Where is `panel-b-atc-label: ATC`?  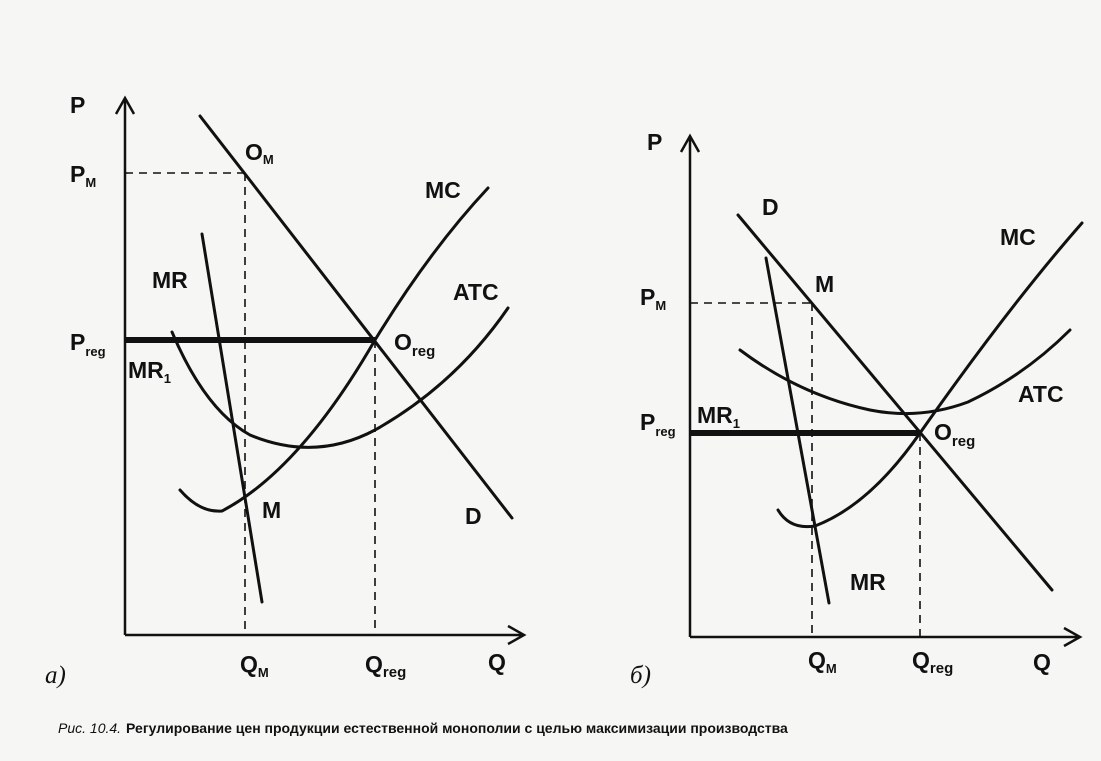
panel-b-atc-label: ATC is located at coordinates (1041, 394).